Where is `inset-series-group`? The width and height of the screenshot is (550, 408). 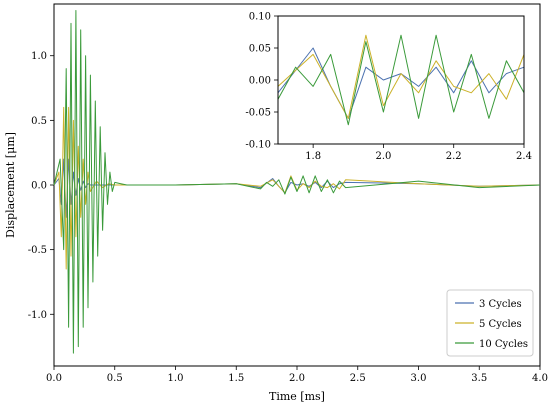
inset-series-group is located at coordinates (401, 80).